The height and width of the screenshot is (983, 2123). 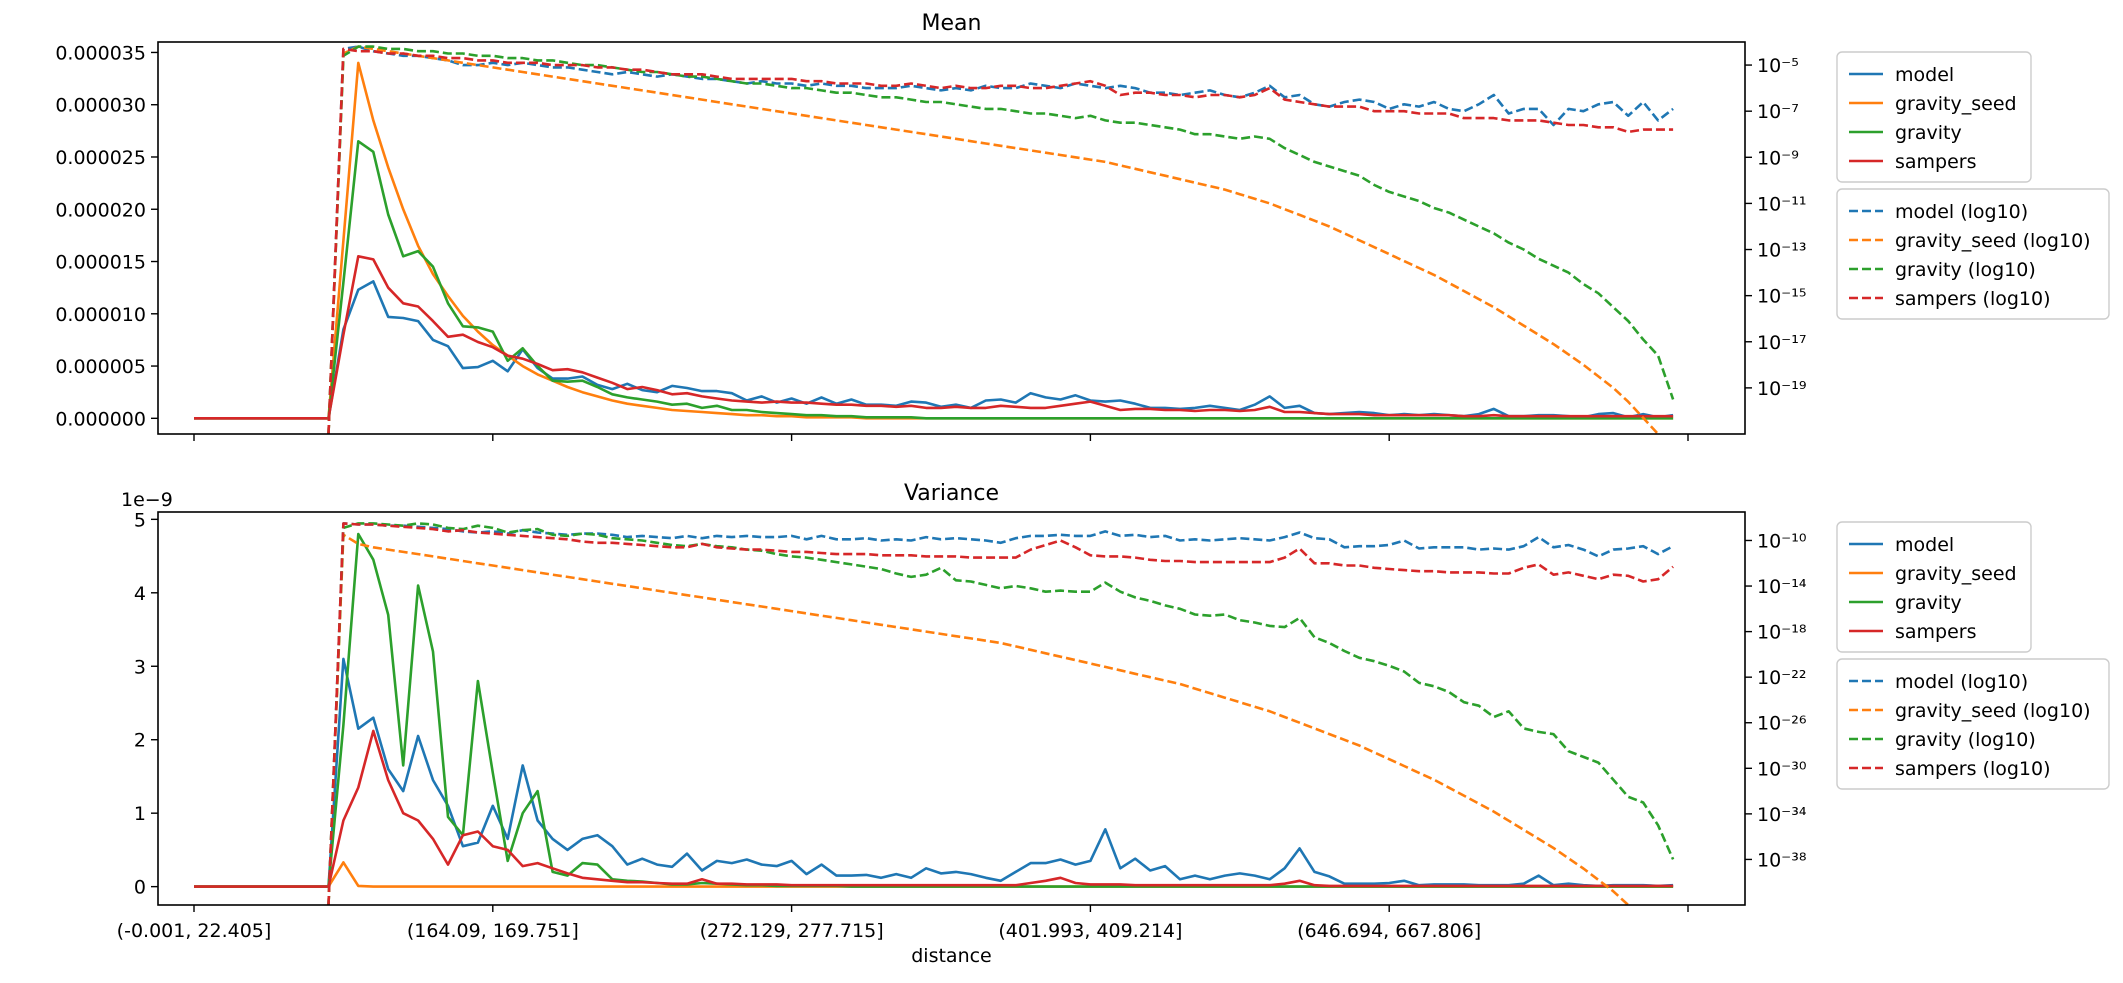 What do you see at coordinates (140, 741) in the screenshot?
I see `y-tick-label: 2` at bounding box center [140, 741].